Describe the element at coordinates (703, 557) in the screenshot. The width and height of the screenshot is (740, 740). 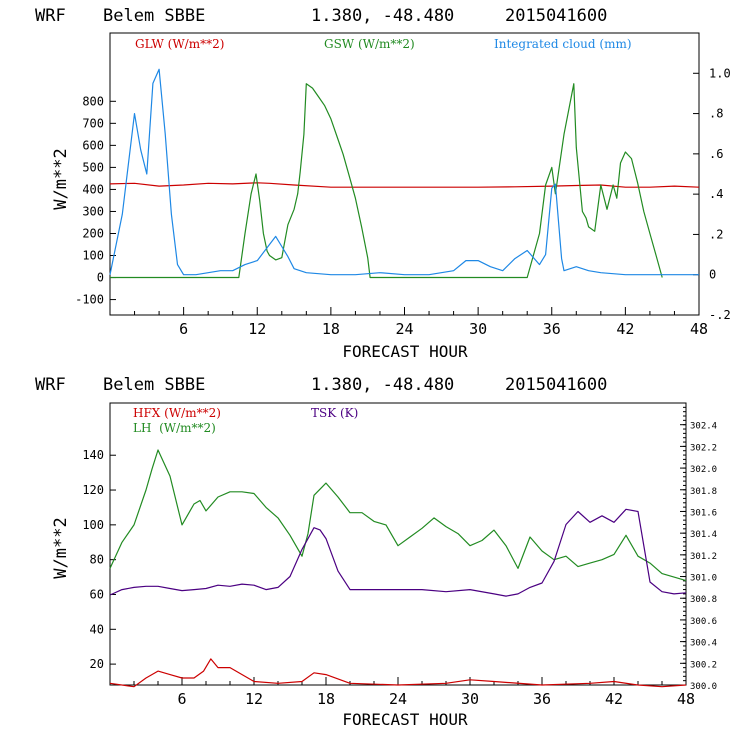
I see `y2-tick-label: 301.2` at that location.